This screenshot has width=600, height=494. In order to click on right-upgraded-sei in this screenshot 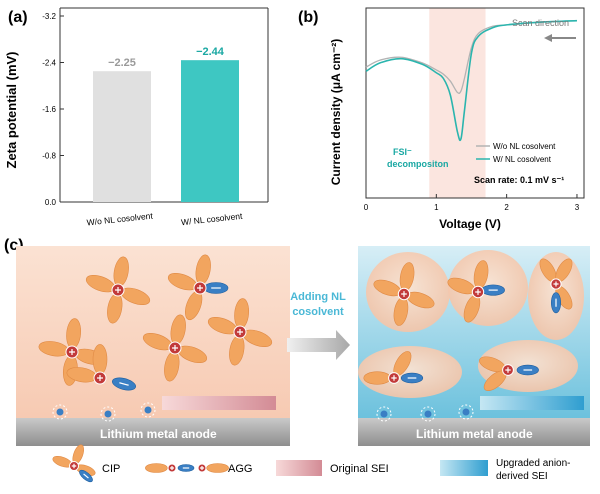, I will do `click(532, 403)`.